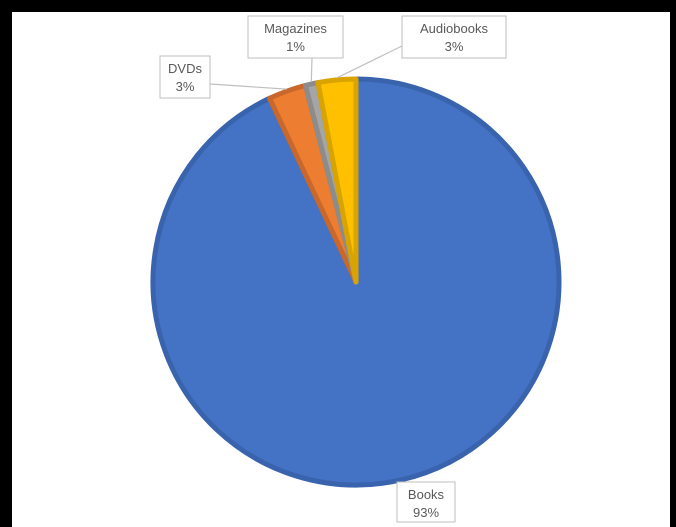 The image size is (676, 527). I want to click on data-label-name-magazines: Magazines, so click(295, 28).